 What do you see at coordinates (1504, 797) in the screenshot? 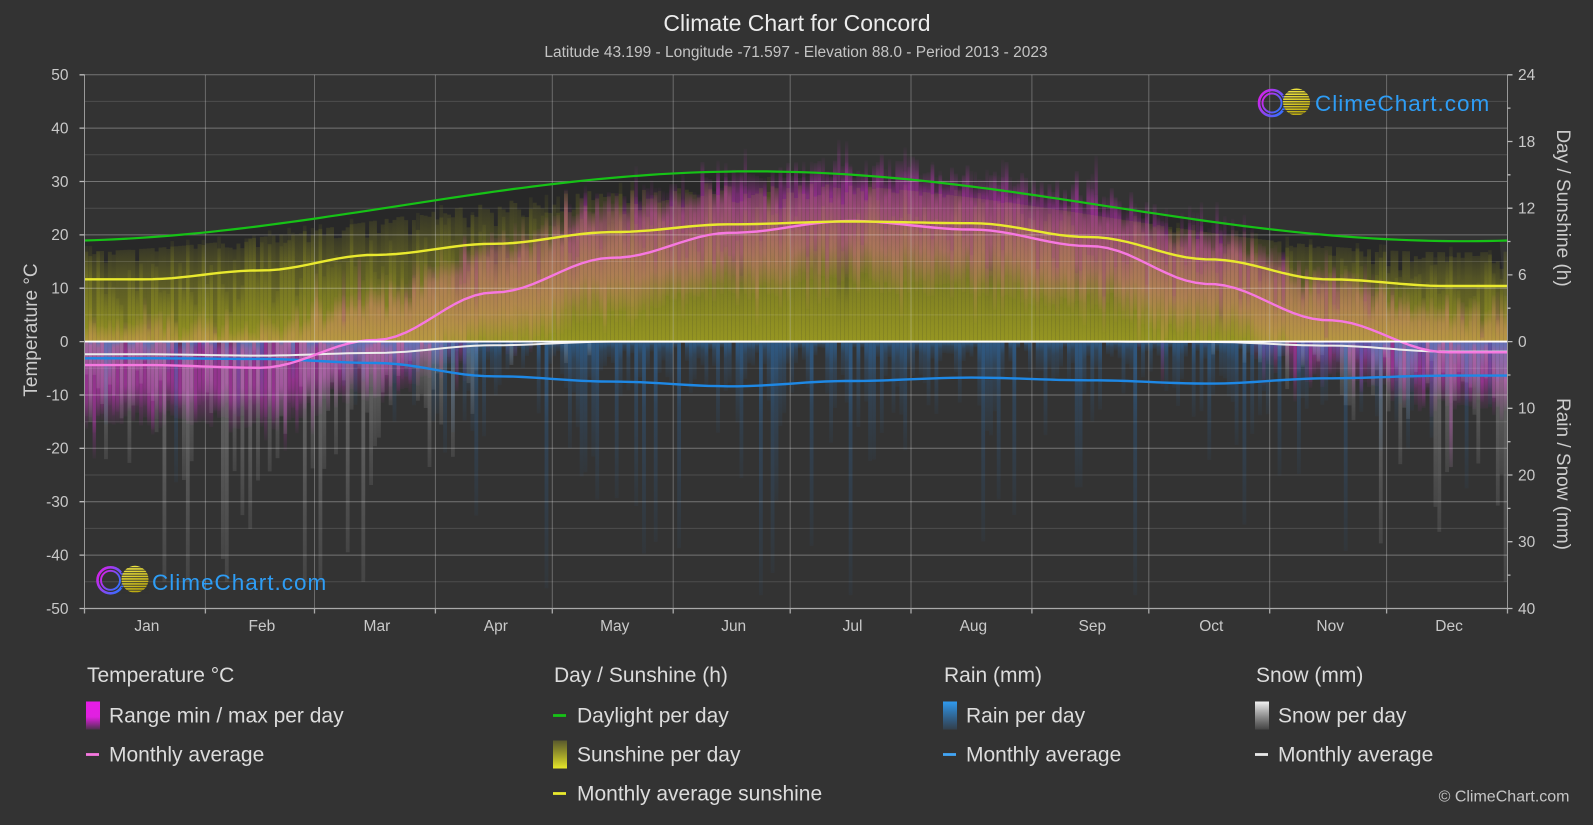
I see `svg-text: © ClimeChart.com` at bounding box center [1504, 797].